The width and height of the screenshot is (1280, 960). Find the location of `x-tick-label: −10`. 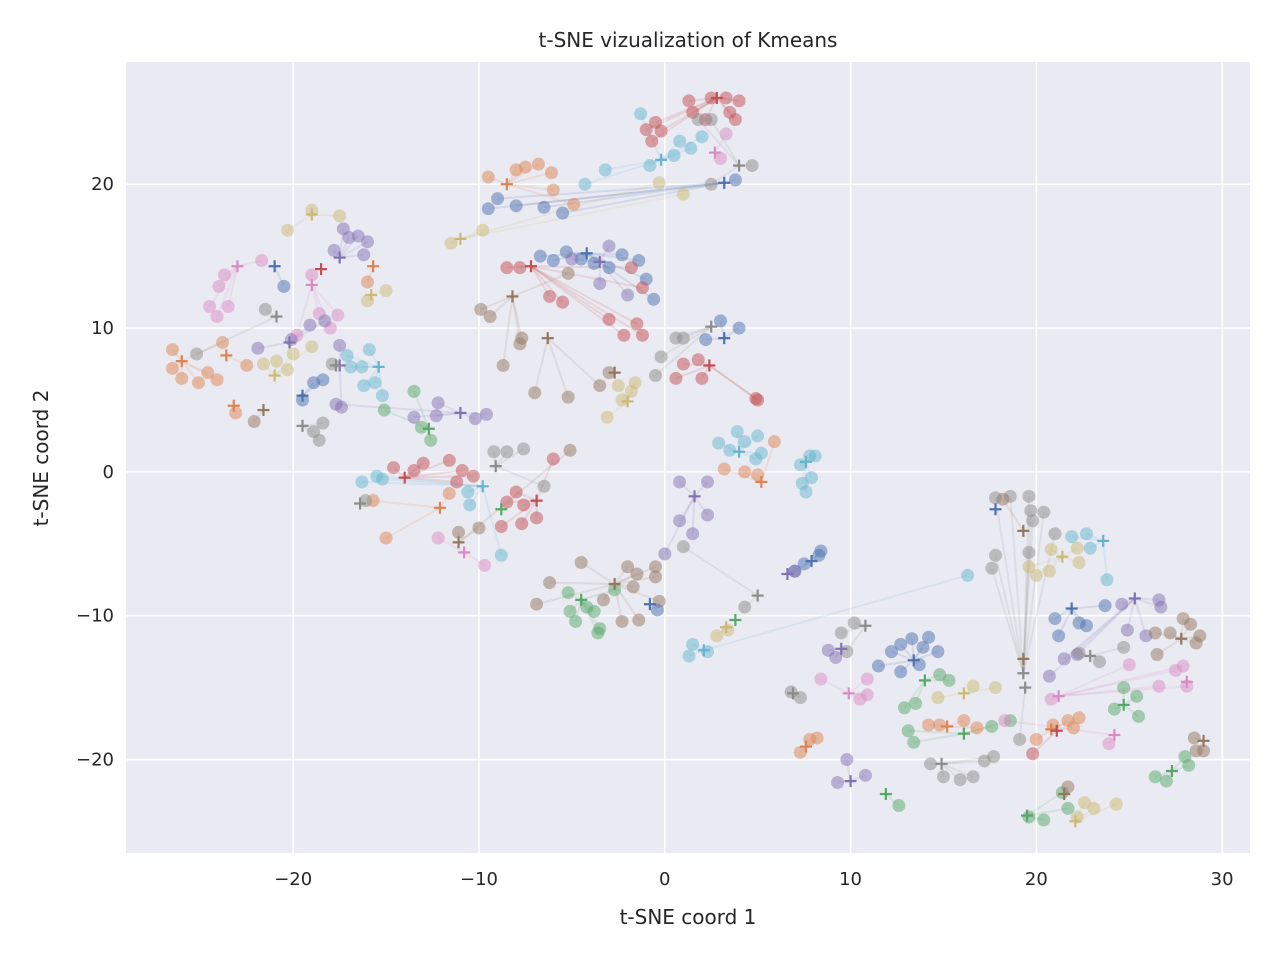

x-tick-label: −10 is located at coordinates (479, 879).